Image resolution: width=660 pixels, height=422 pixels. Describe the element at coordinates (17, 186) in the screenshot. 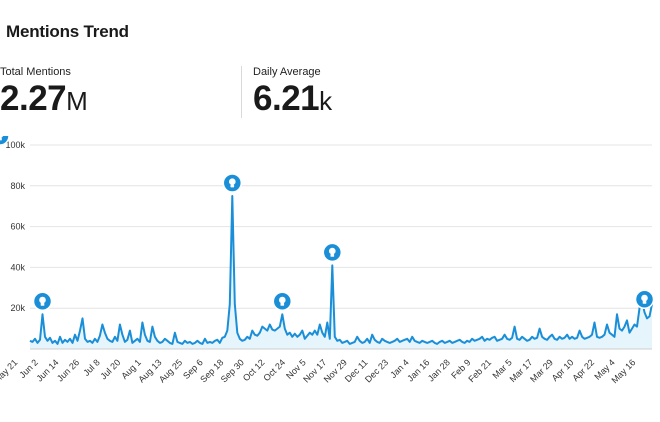

I see `y-tick-label: 80k` at that location.